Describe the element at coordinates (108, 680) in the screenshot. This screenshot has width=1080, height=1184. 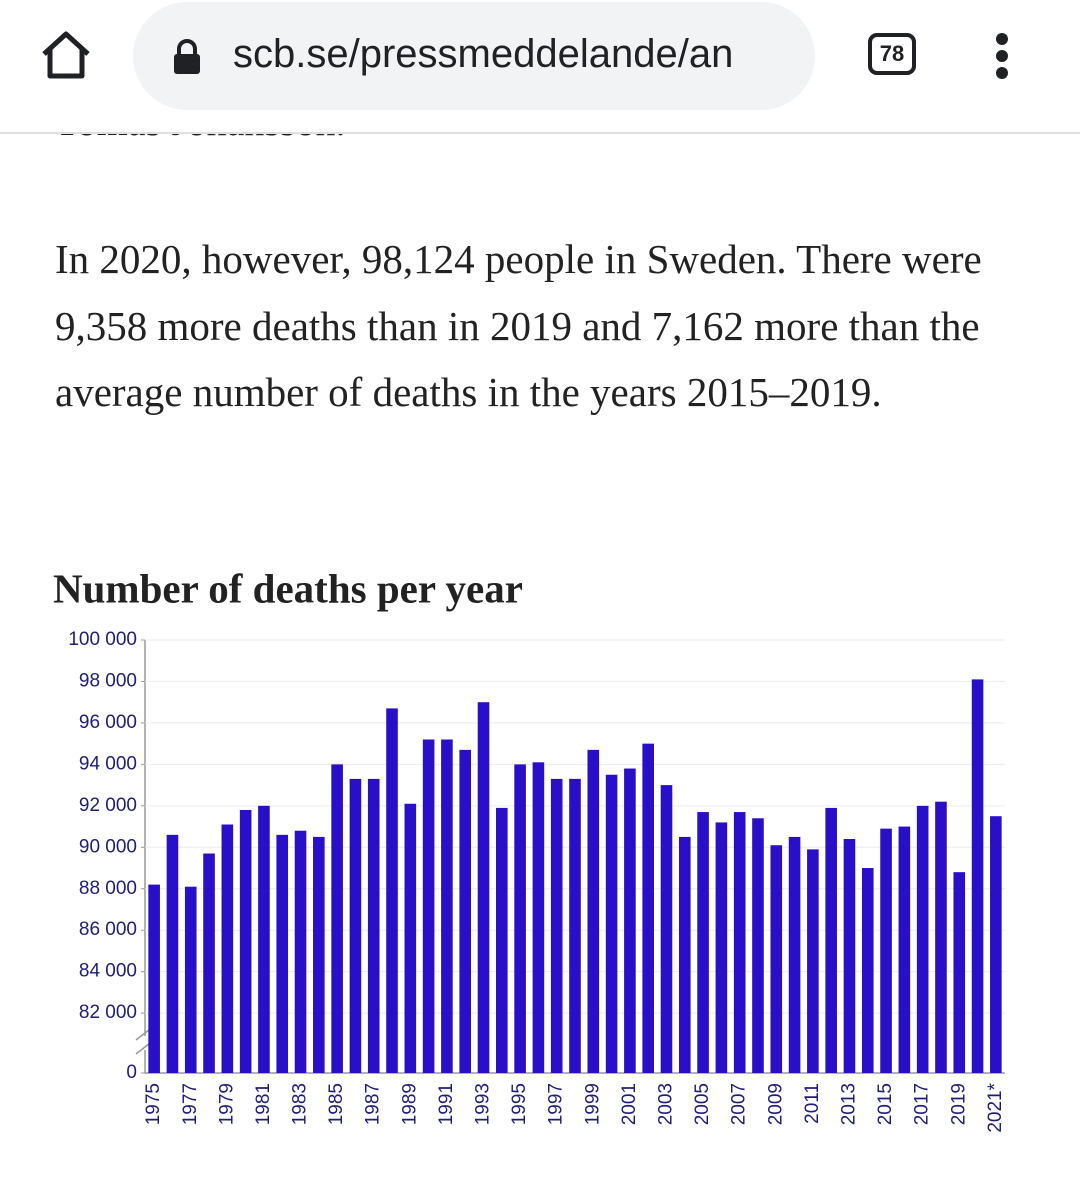
I see `y-tick-label: 98 000` at that location.